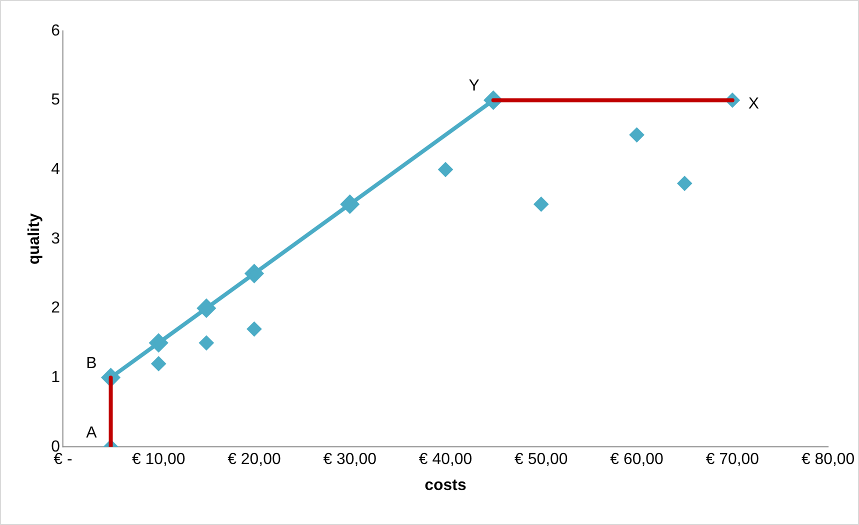 Image resolution: width=859 pixels, height=525 pixels. I want to click on x-tick-label: € 80,00, so click(828, 459).